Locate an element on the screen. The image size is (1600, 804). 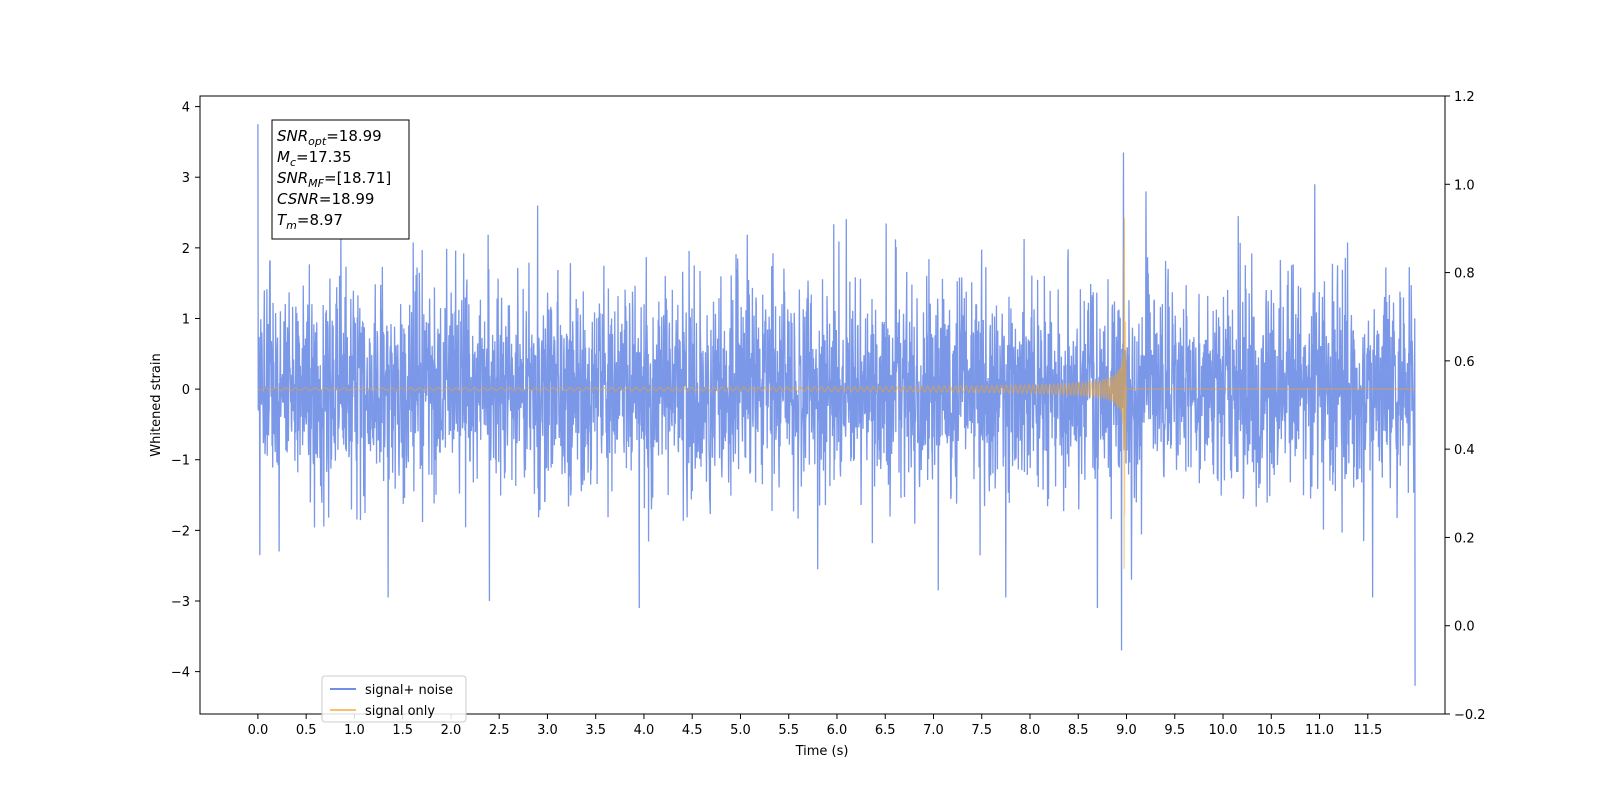
annotation-subscript: m is located at coordinates (291, 225).